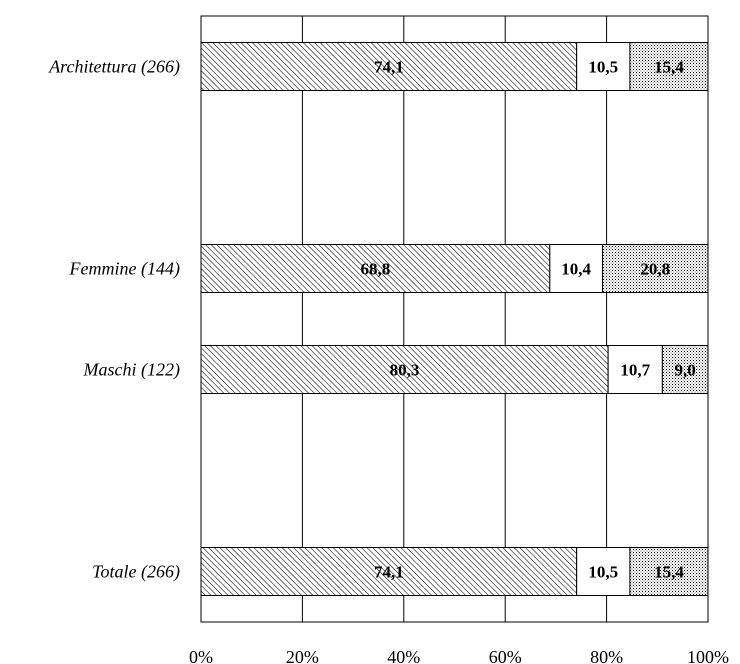 Image resolution: width=740 pixels, height=664 pixels. What do you see at coordinates (576, 269) in the screenshot?
I see `value-label: 10,4` at bounding box center [576, 269].